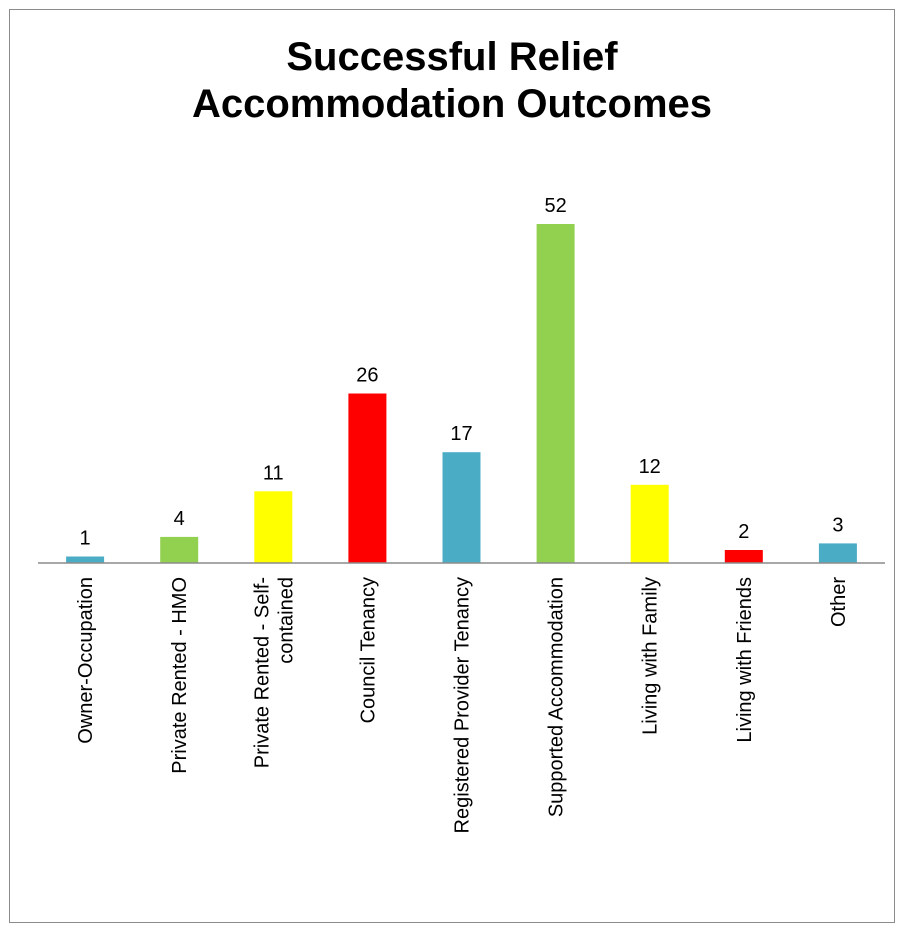 This screenshot has width=904, height=932. Describe the element at coordinates (367, 376) in the screenshot. I see `data-label-3: 26` at that location.